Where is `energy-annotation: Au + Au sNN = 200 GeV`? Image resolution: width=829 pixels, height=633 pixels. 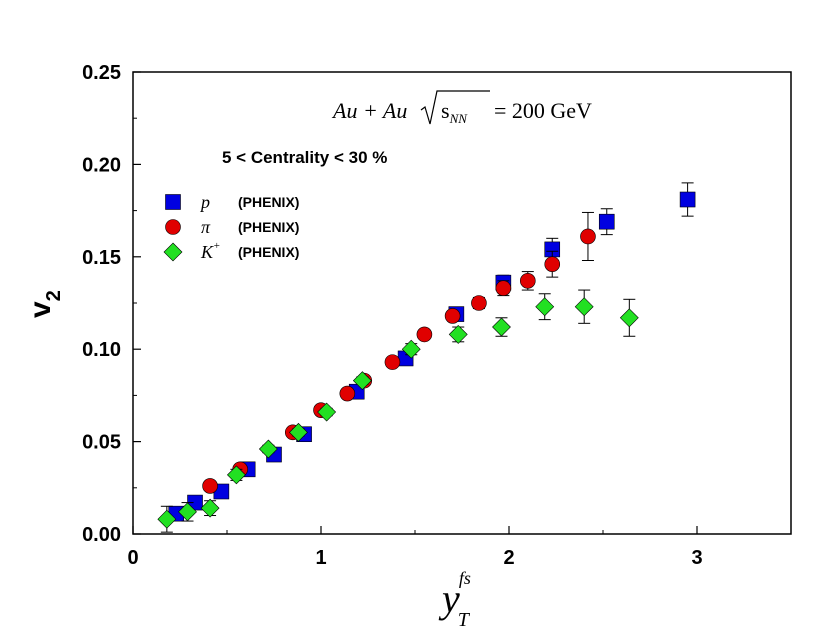 energy-annotation: Au + Au sNN = 200 GeV is located at coordinates (461, 108).